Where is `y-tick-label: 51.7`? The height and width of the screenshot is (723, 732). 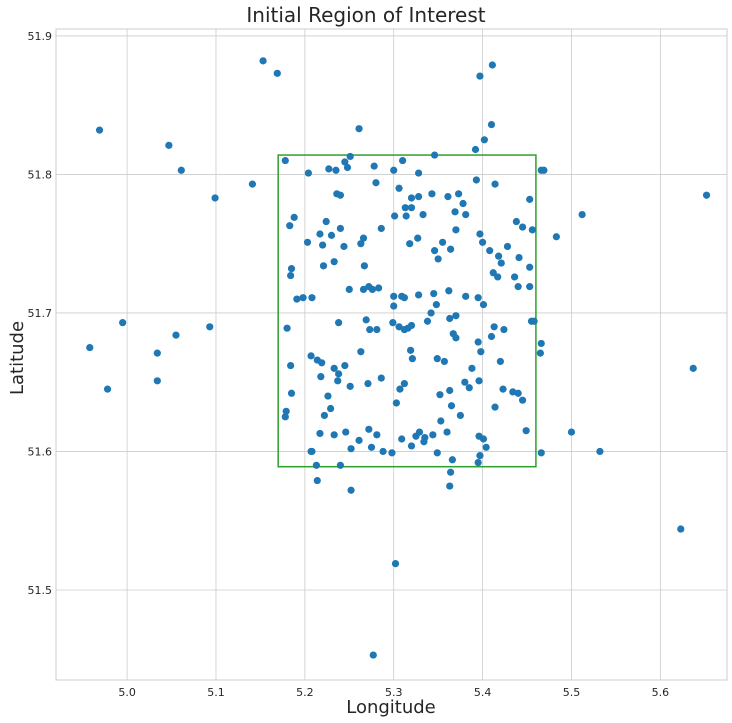
y-tick-label: 51.7 is located at coordinates (40, 313).